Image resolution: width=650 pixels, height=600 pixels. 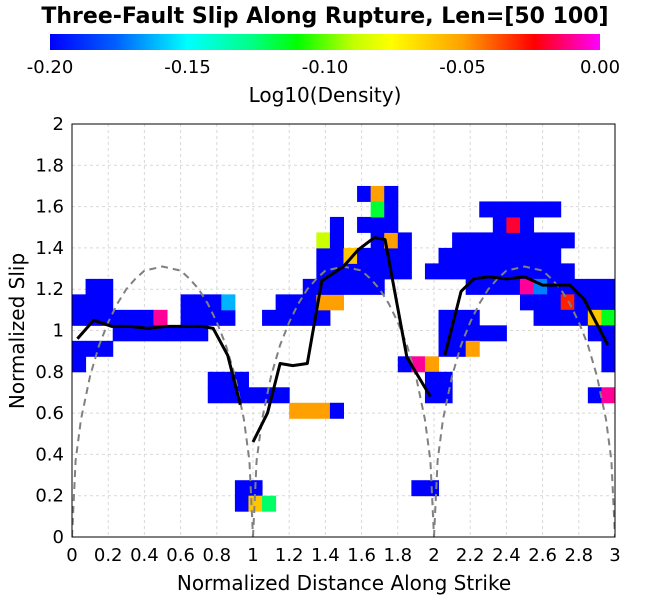 What do you see at coordinates (49, 454) in the screenshot?
I see `y-tick-label: 0.4` at bounding box center [49, 454].